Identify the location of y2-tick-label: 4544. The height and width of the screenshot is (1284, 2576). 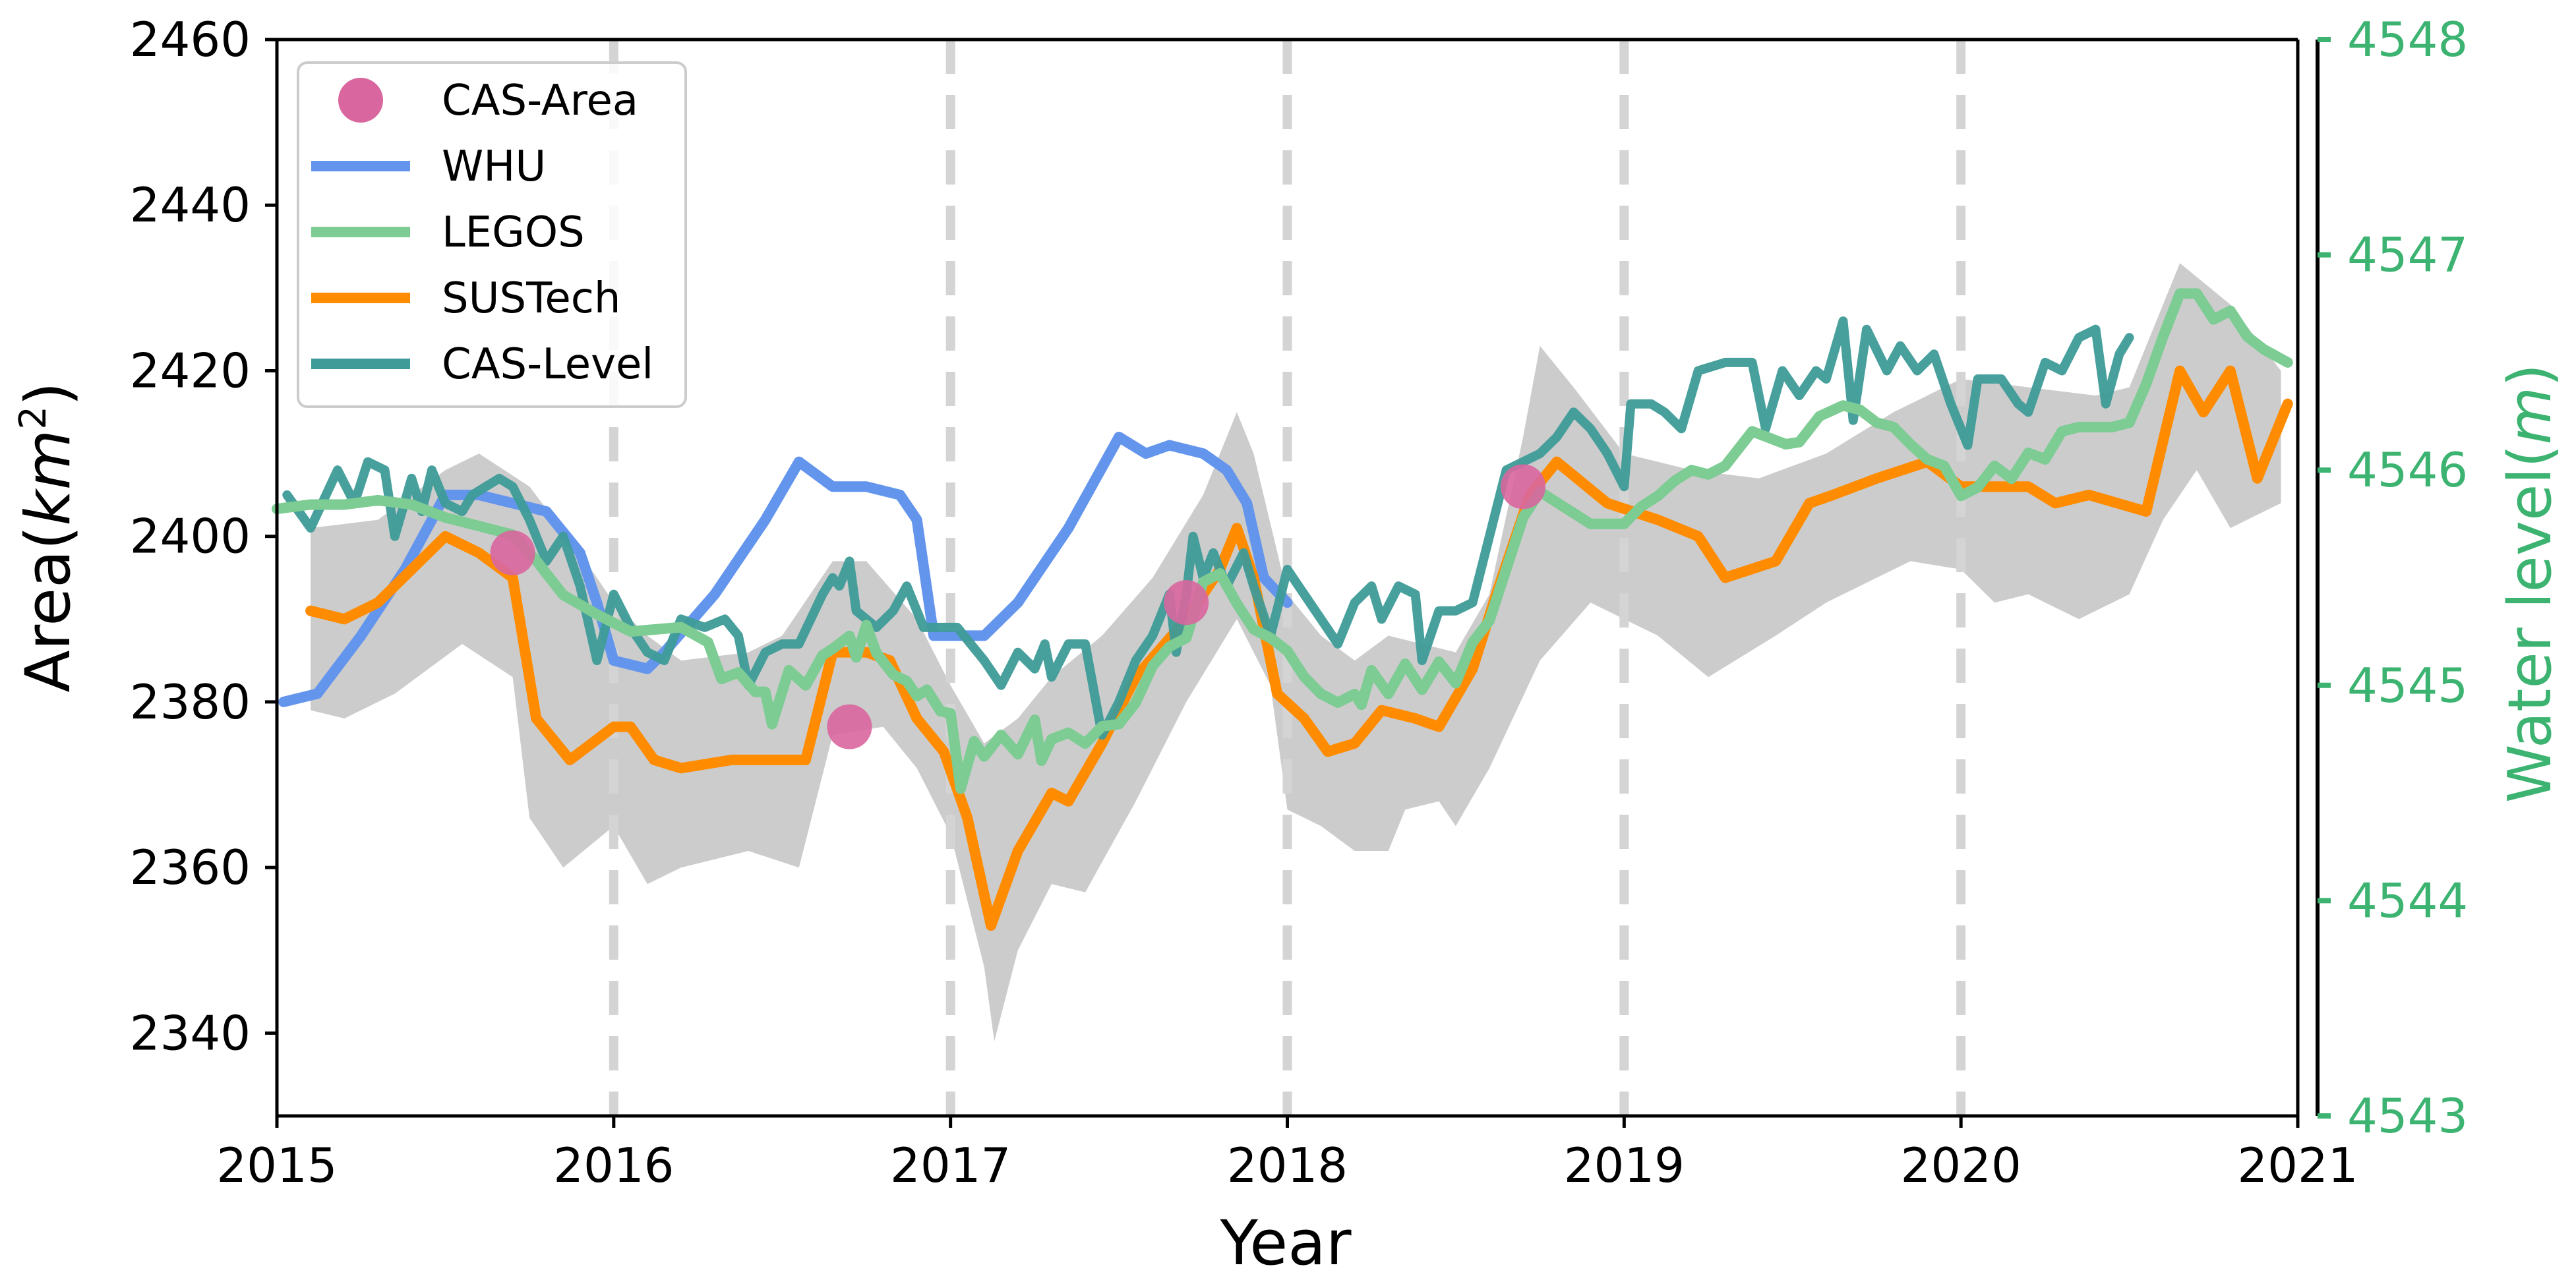
(2407, 901).